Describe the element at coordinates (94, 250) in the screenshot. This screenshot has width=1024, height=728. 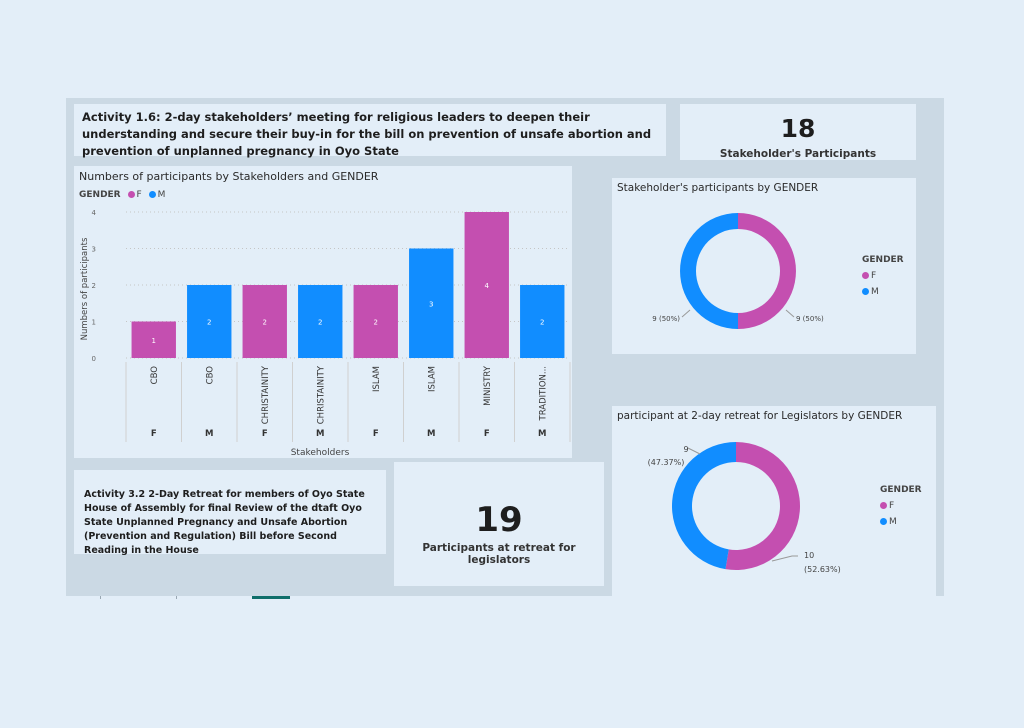
I see `y-tick-label: 3` at that location.